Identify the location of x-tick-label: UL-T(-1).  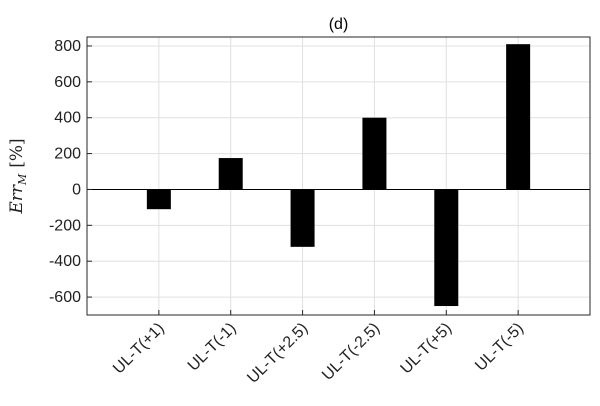
(212, 347).